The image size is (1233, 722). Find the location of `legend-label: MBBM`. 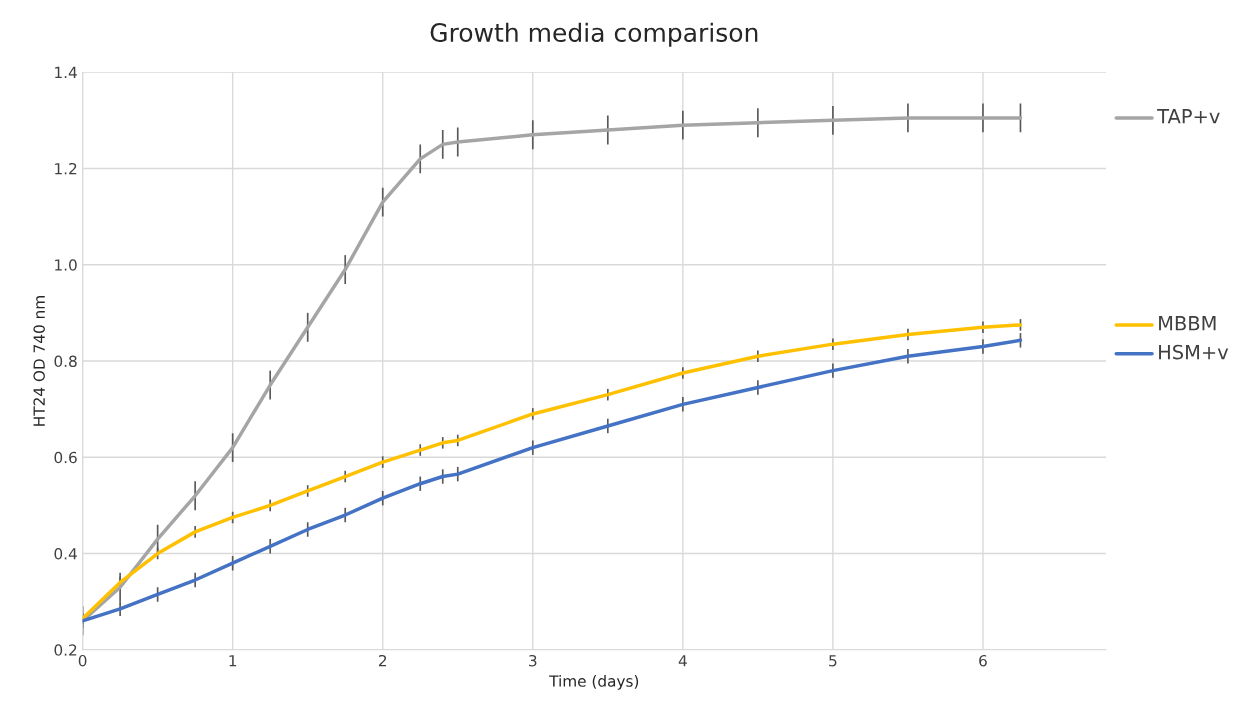

legend-label: MBBM is located at coordinates (1187, 323).